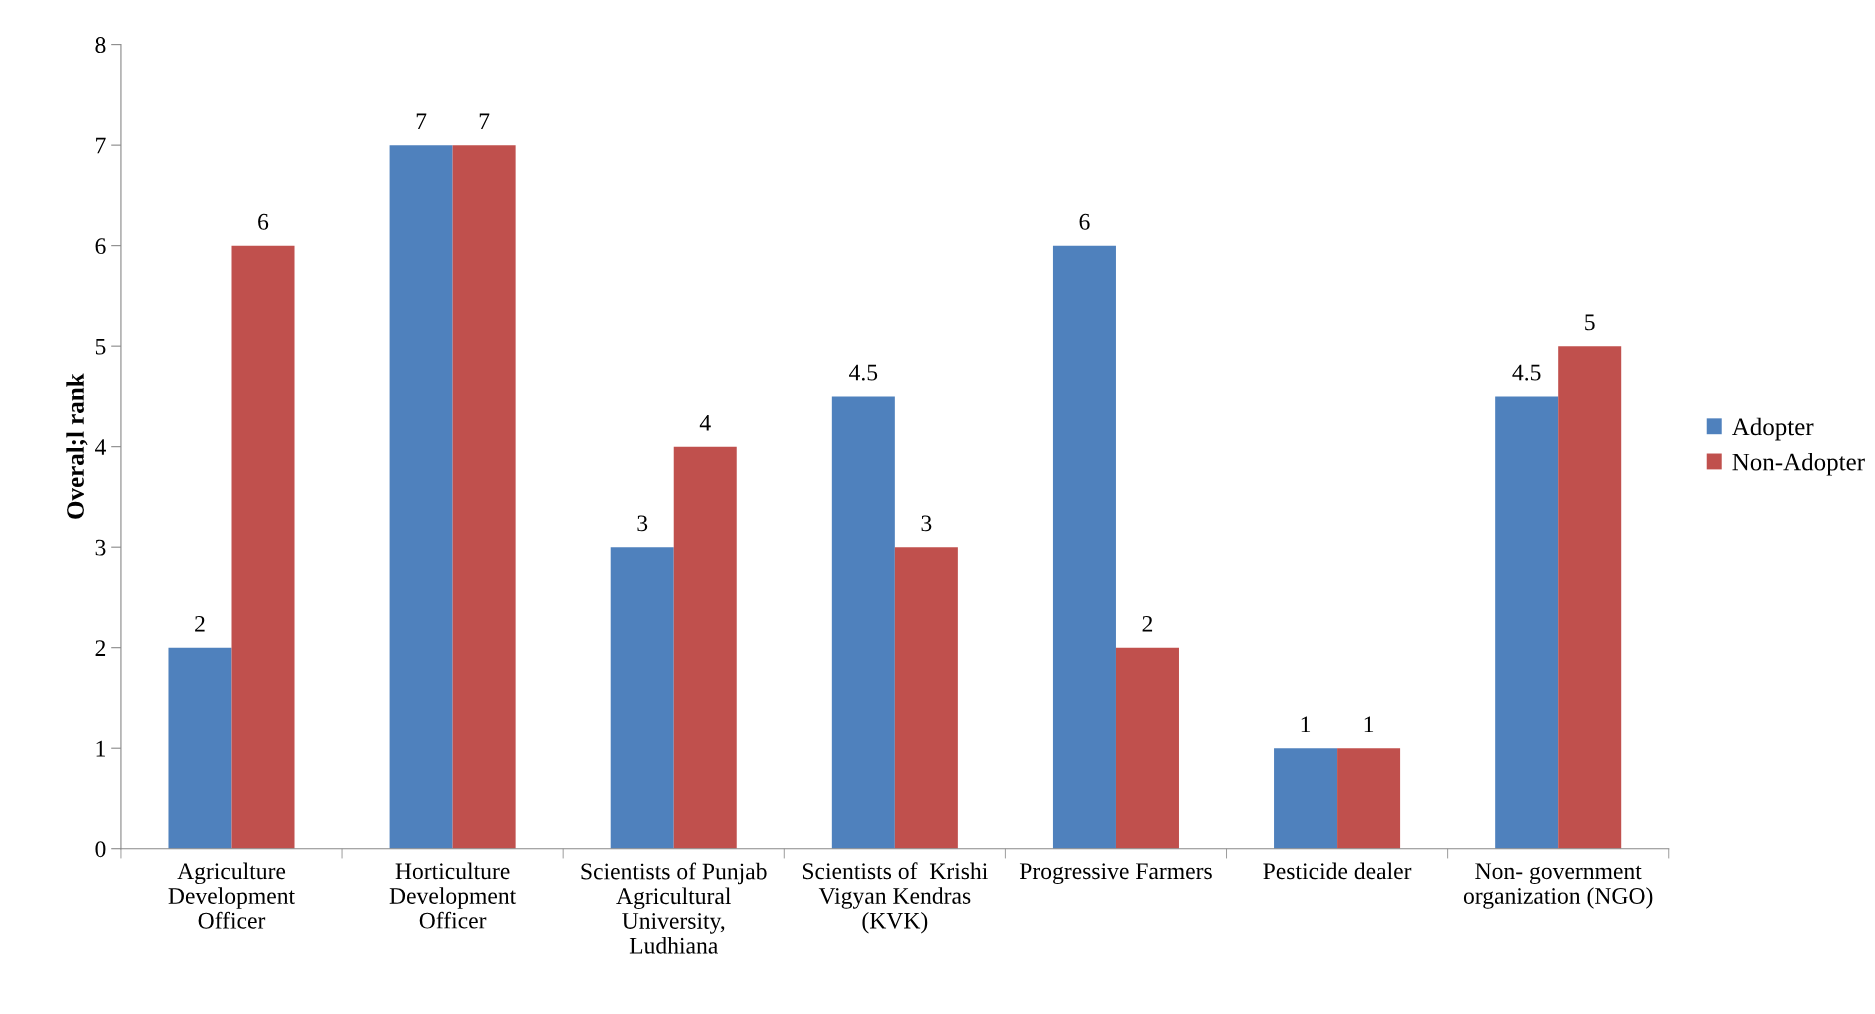  What do you see at coordinates (100, 346) in the screenshot?
I see `y-tick-label: 5` at bounding box center [100, 346].